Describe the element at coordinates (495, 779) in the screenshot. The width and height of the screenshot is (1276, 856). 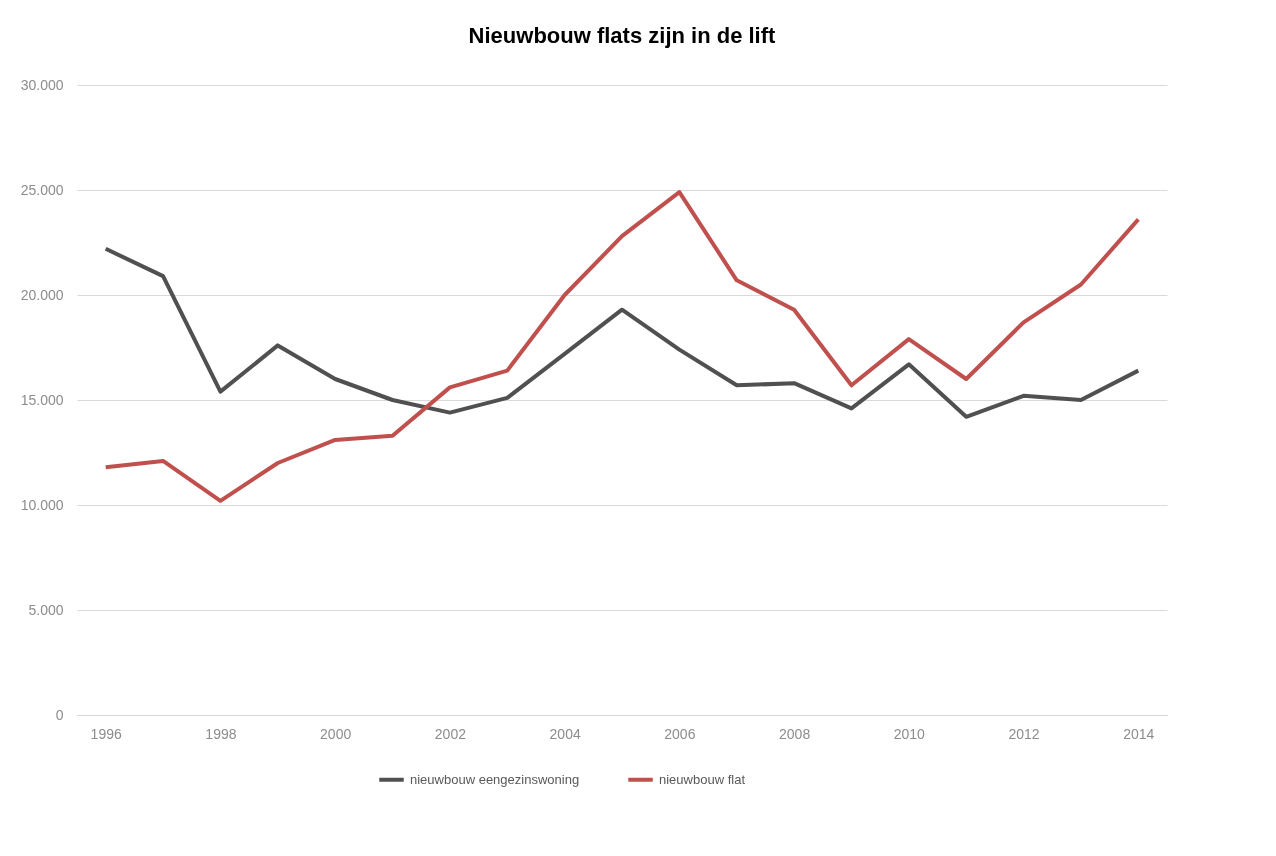
I see `legend-label: nieuwbouw eengezinswoning` at that location.